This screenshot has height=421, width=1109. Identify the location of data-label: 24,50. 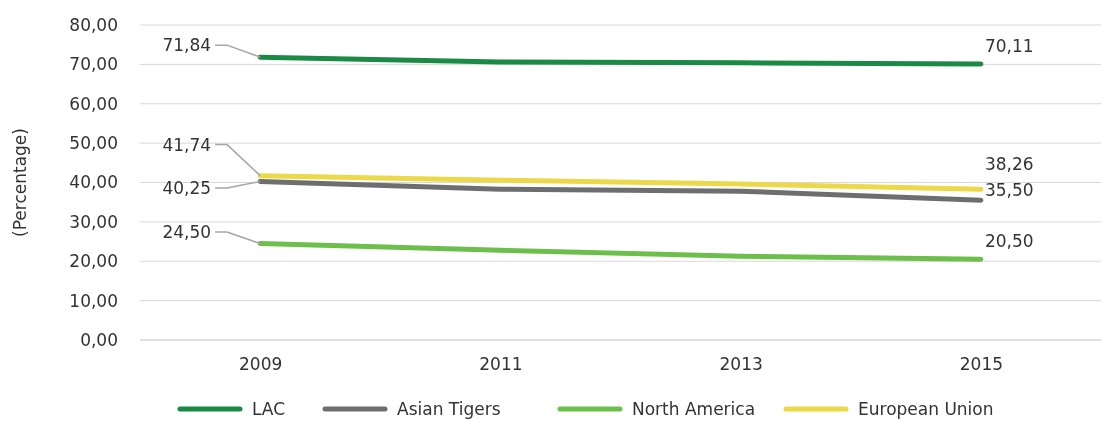
(187, 232).